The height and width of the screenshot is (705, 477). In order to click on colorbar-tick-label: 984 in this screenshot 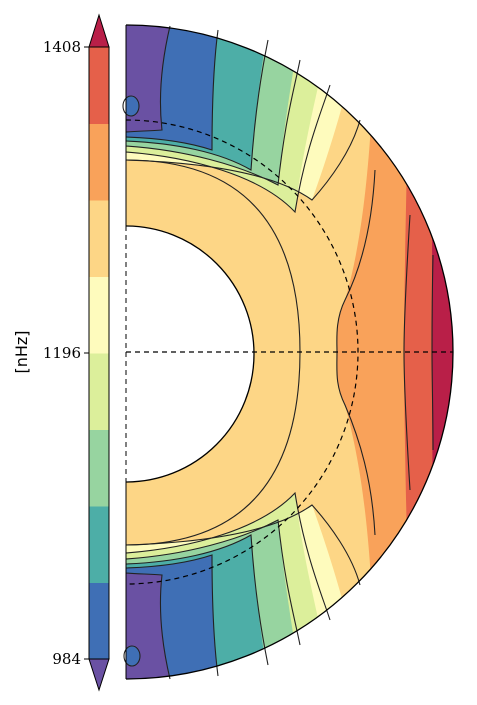, I will do `click(66, 659)`.